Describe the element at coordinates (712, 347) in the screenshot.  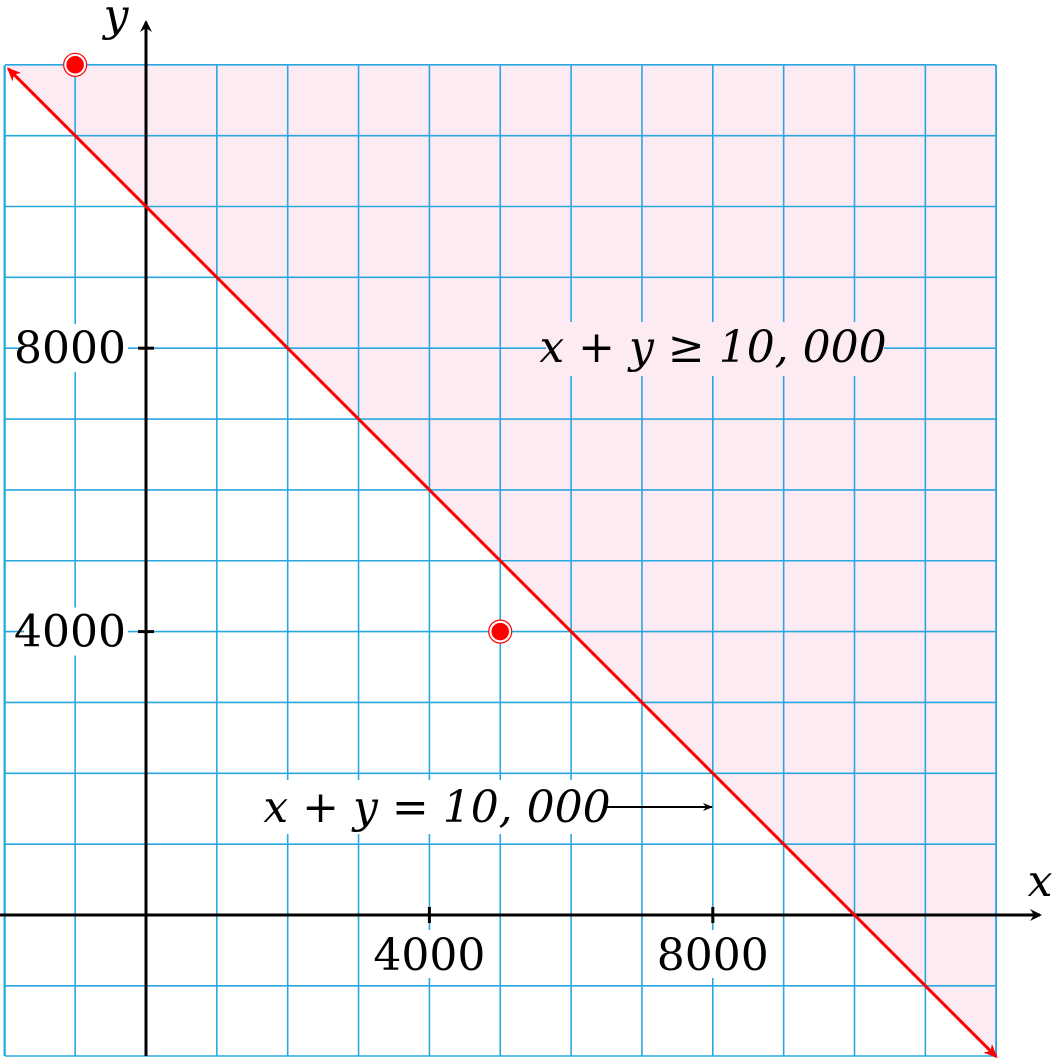
I see `region-label: x + y ≥ 10, 000` at that location.